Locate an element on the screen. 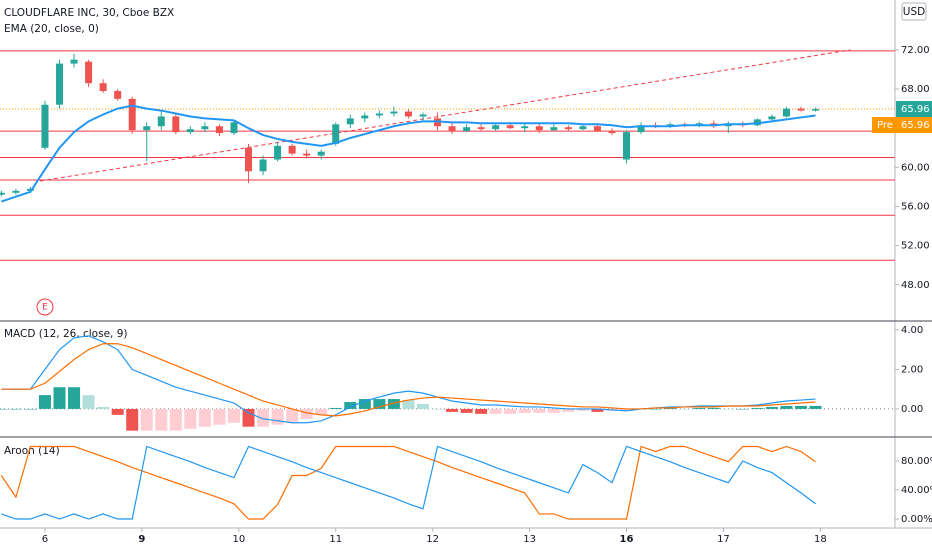 The width and height of the screenshot is (932, 550). y-tick-label: 2.00 is located at coordinates (912, 369).